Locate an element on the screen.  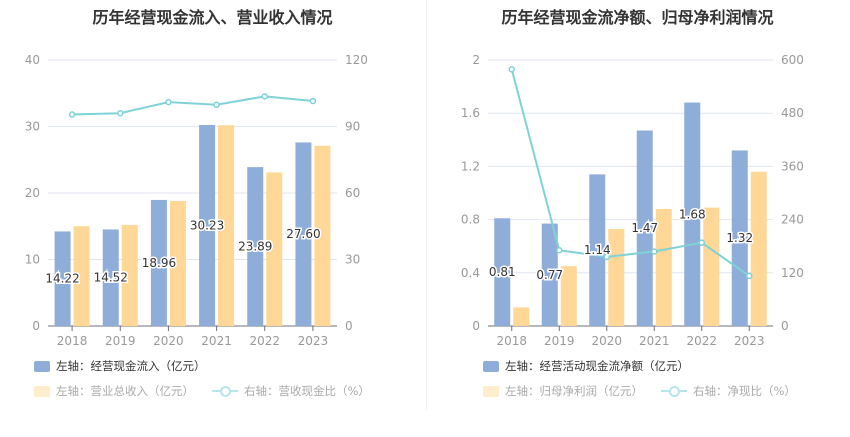
y-tick-left: 40 is located at coordinates (32, 60).